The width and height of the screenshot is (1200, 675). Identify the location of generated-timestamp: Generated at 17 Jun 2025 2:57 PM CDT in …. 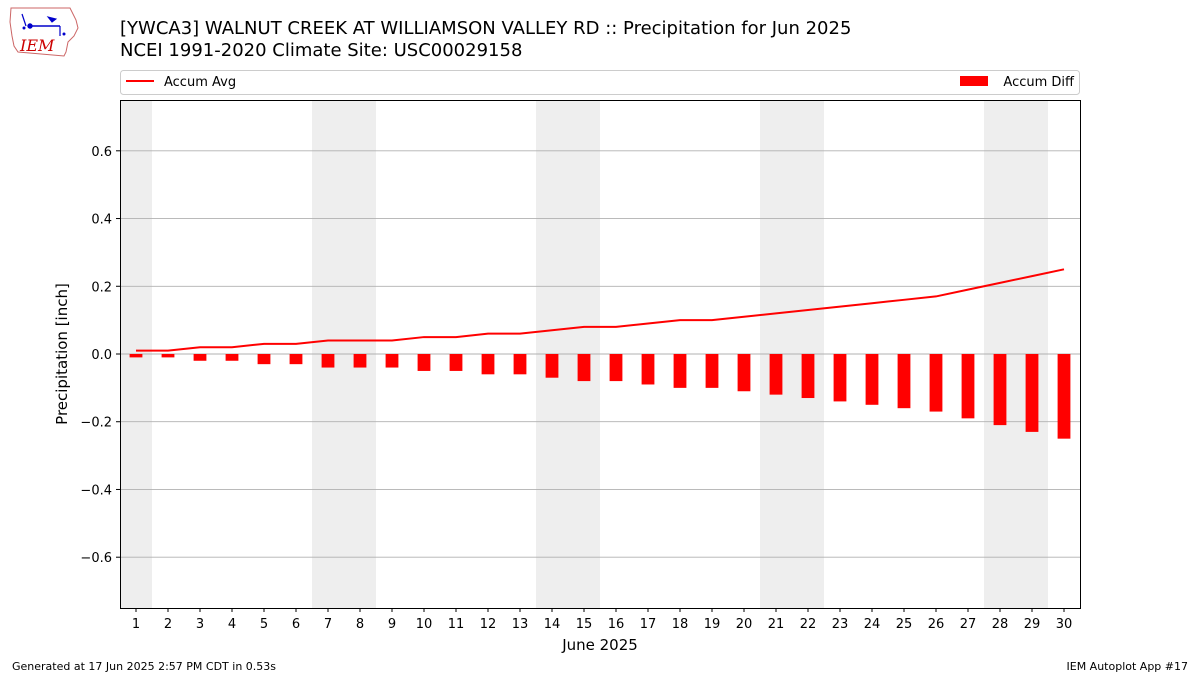
(144, 666).